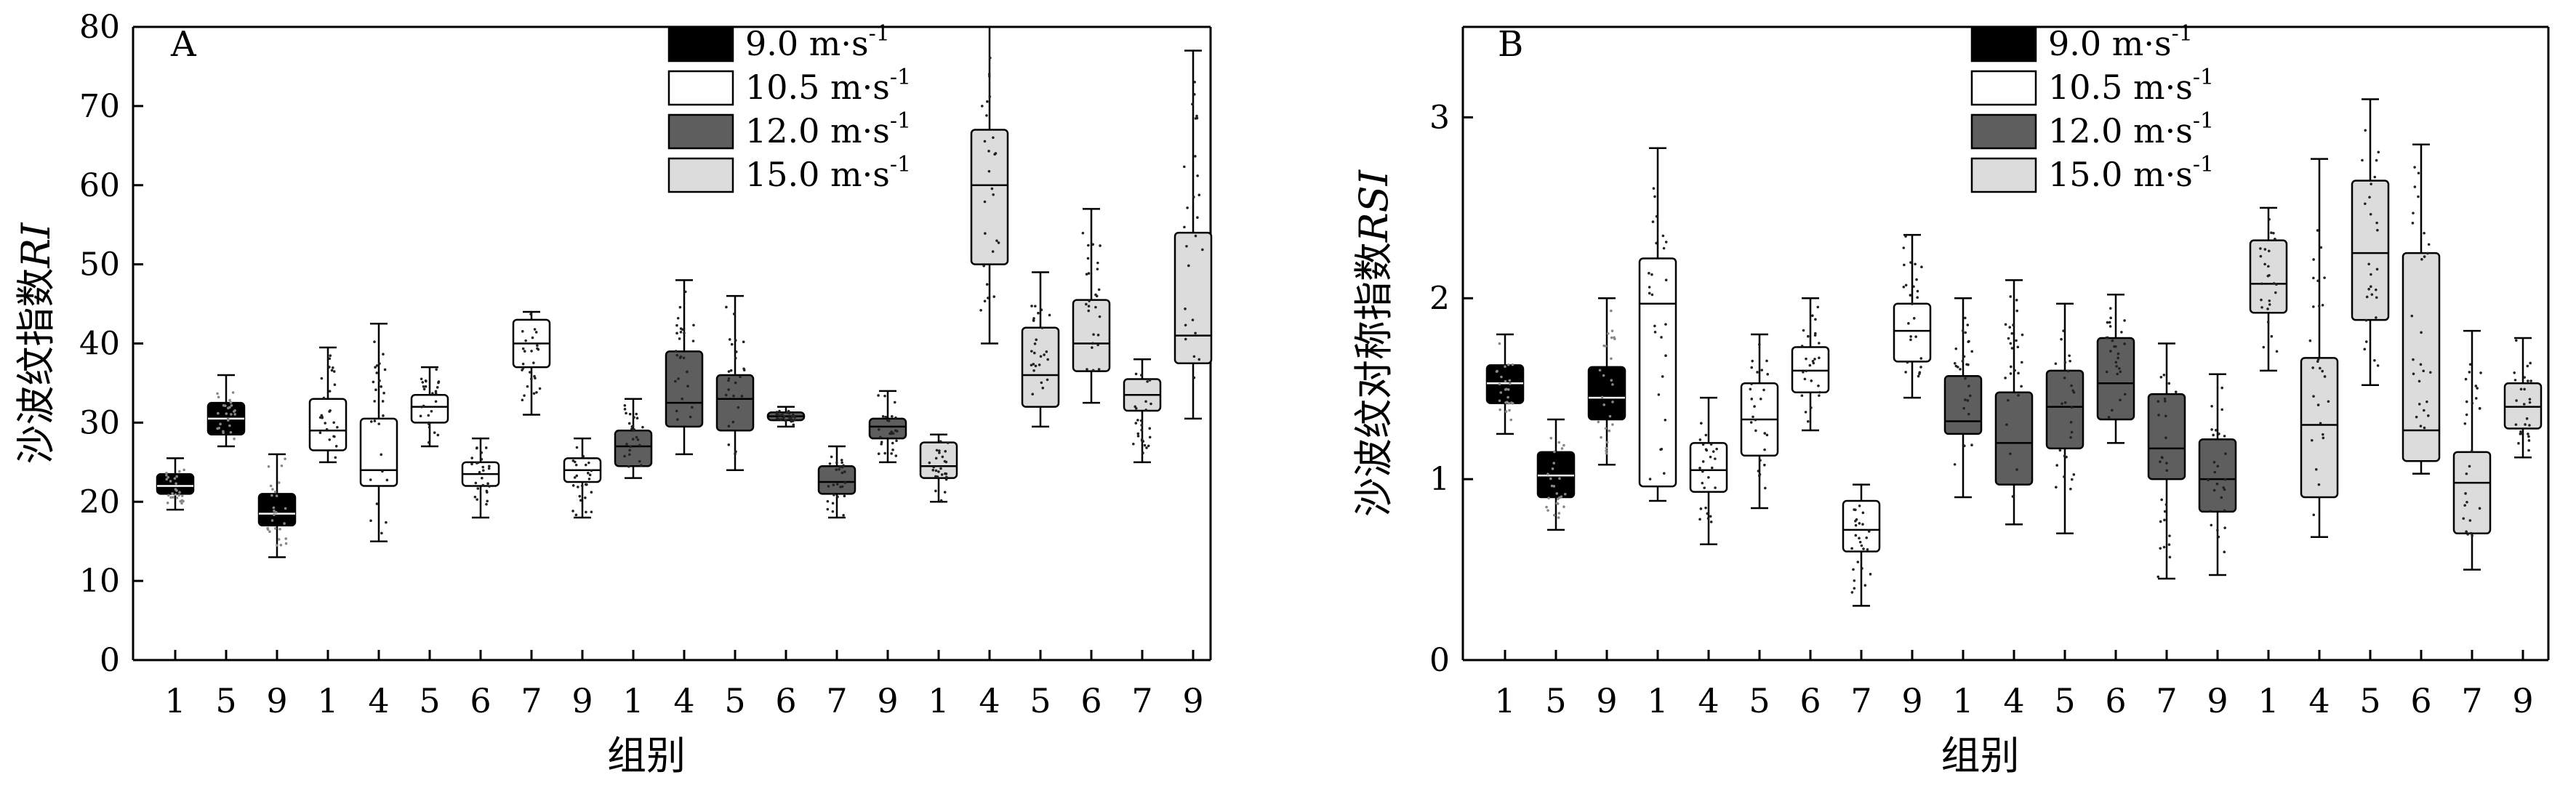 This screenshot has width=2576, height=788. Describe the element at coordinates (2131, 129) in the screenshot. I see `legend-label: 12.0 m·s-1` at that location.